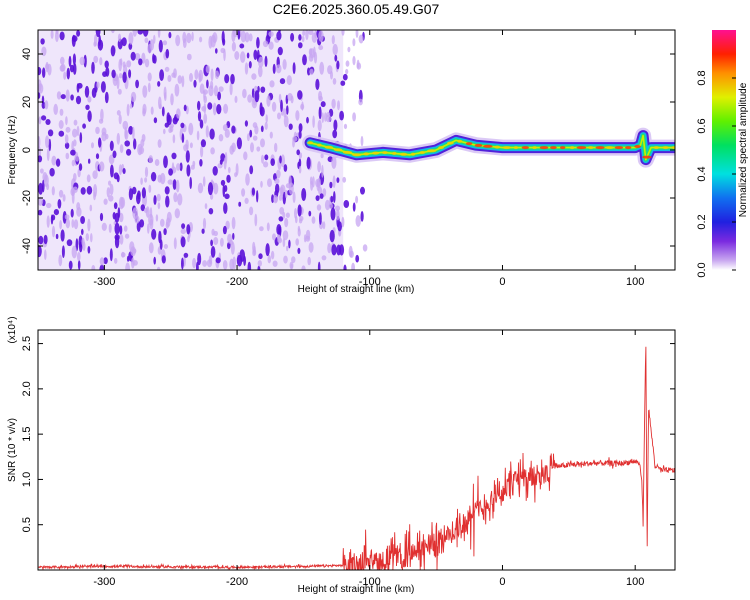 The image size is (750, 600). Describe the element at coordinates (27, 246) in the screenshot. I see `y-tick-label: -40` at that location.